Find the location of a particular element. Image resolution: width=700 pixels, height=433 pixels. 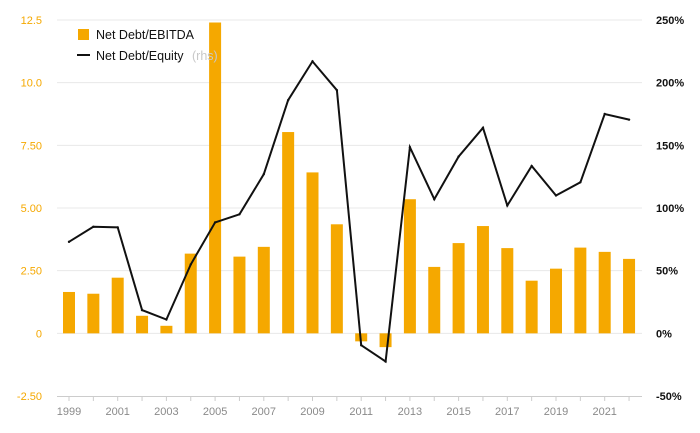

line-point-2008 is located at coordinates (288, 100).